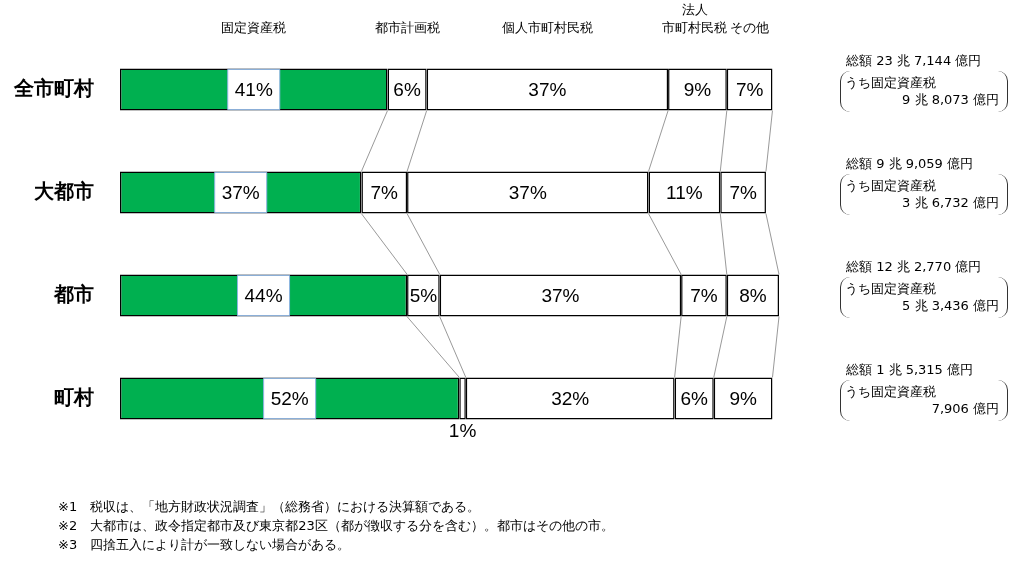 The height and width of the screenshot is (561, 1024). Describe the element at coordinates (750, 27) in the screenshot. I see `text: その他` at that location.